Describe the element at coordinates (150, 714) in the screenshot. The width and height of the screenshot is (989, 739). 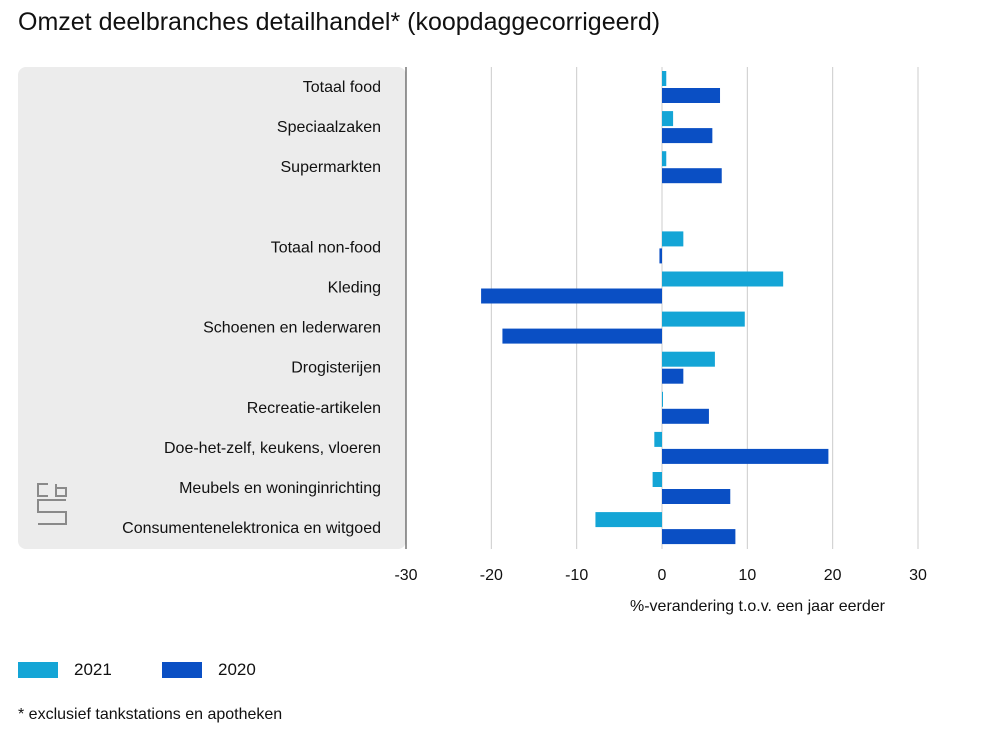
I see `footnote: * exclusief tankstations en apotheken` at that location.